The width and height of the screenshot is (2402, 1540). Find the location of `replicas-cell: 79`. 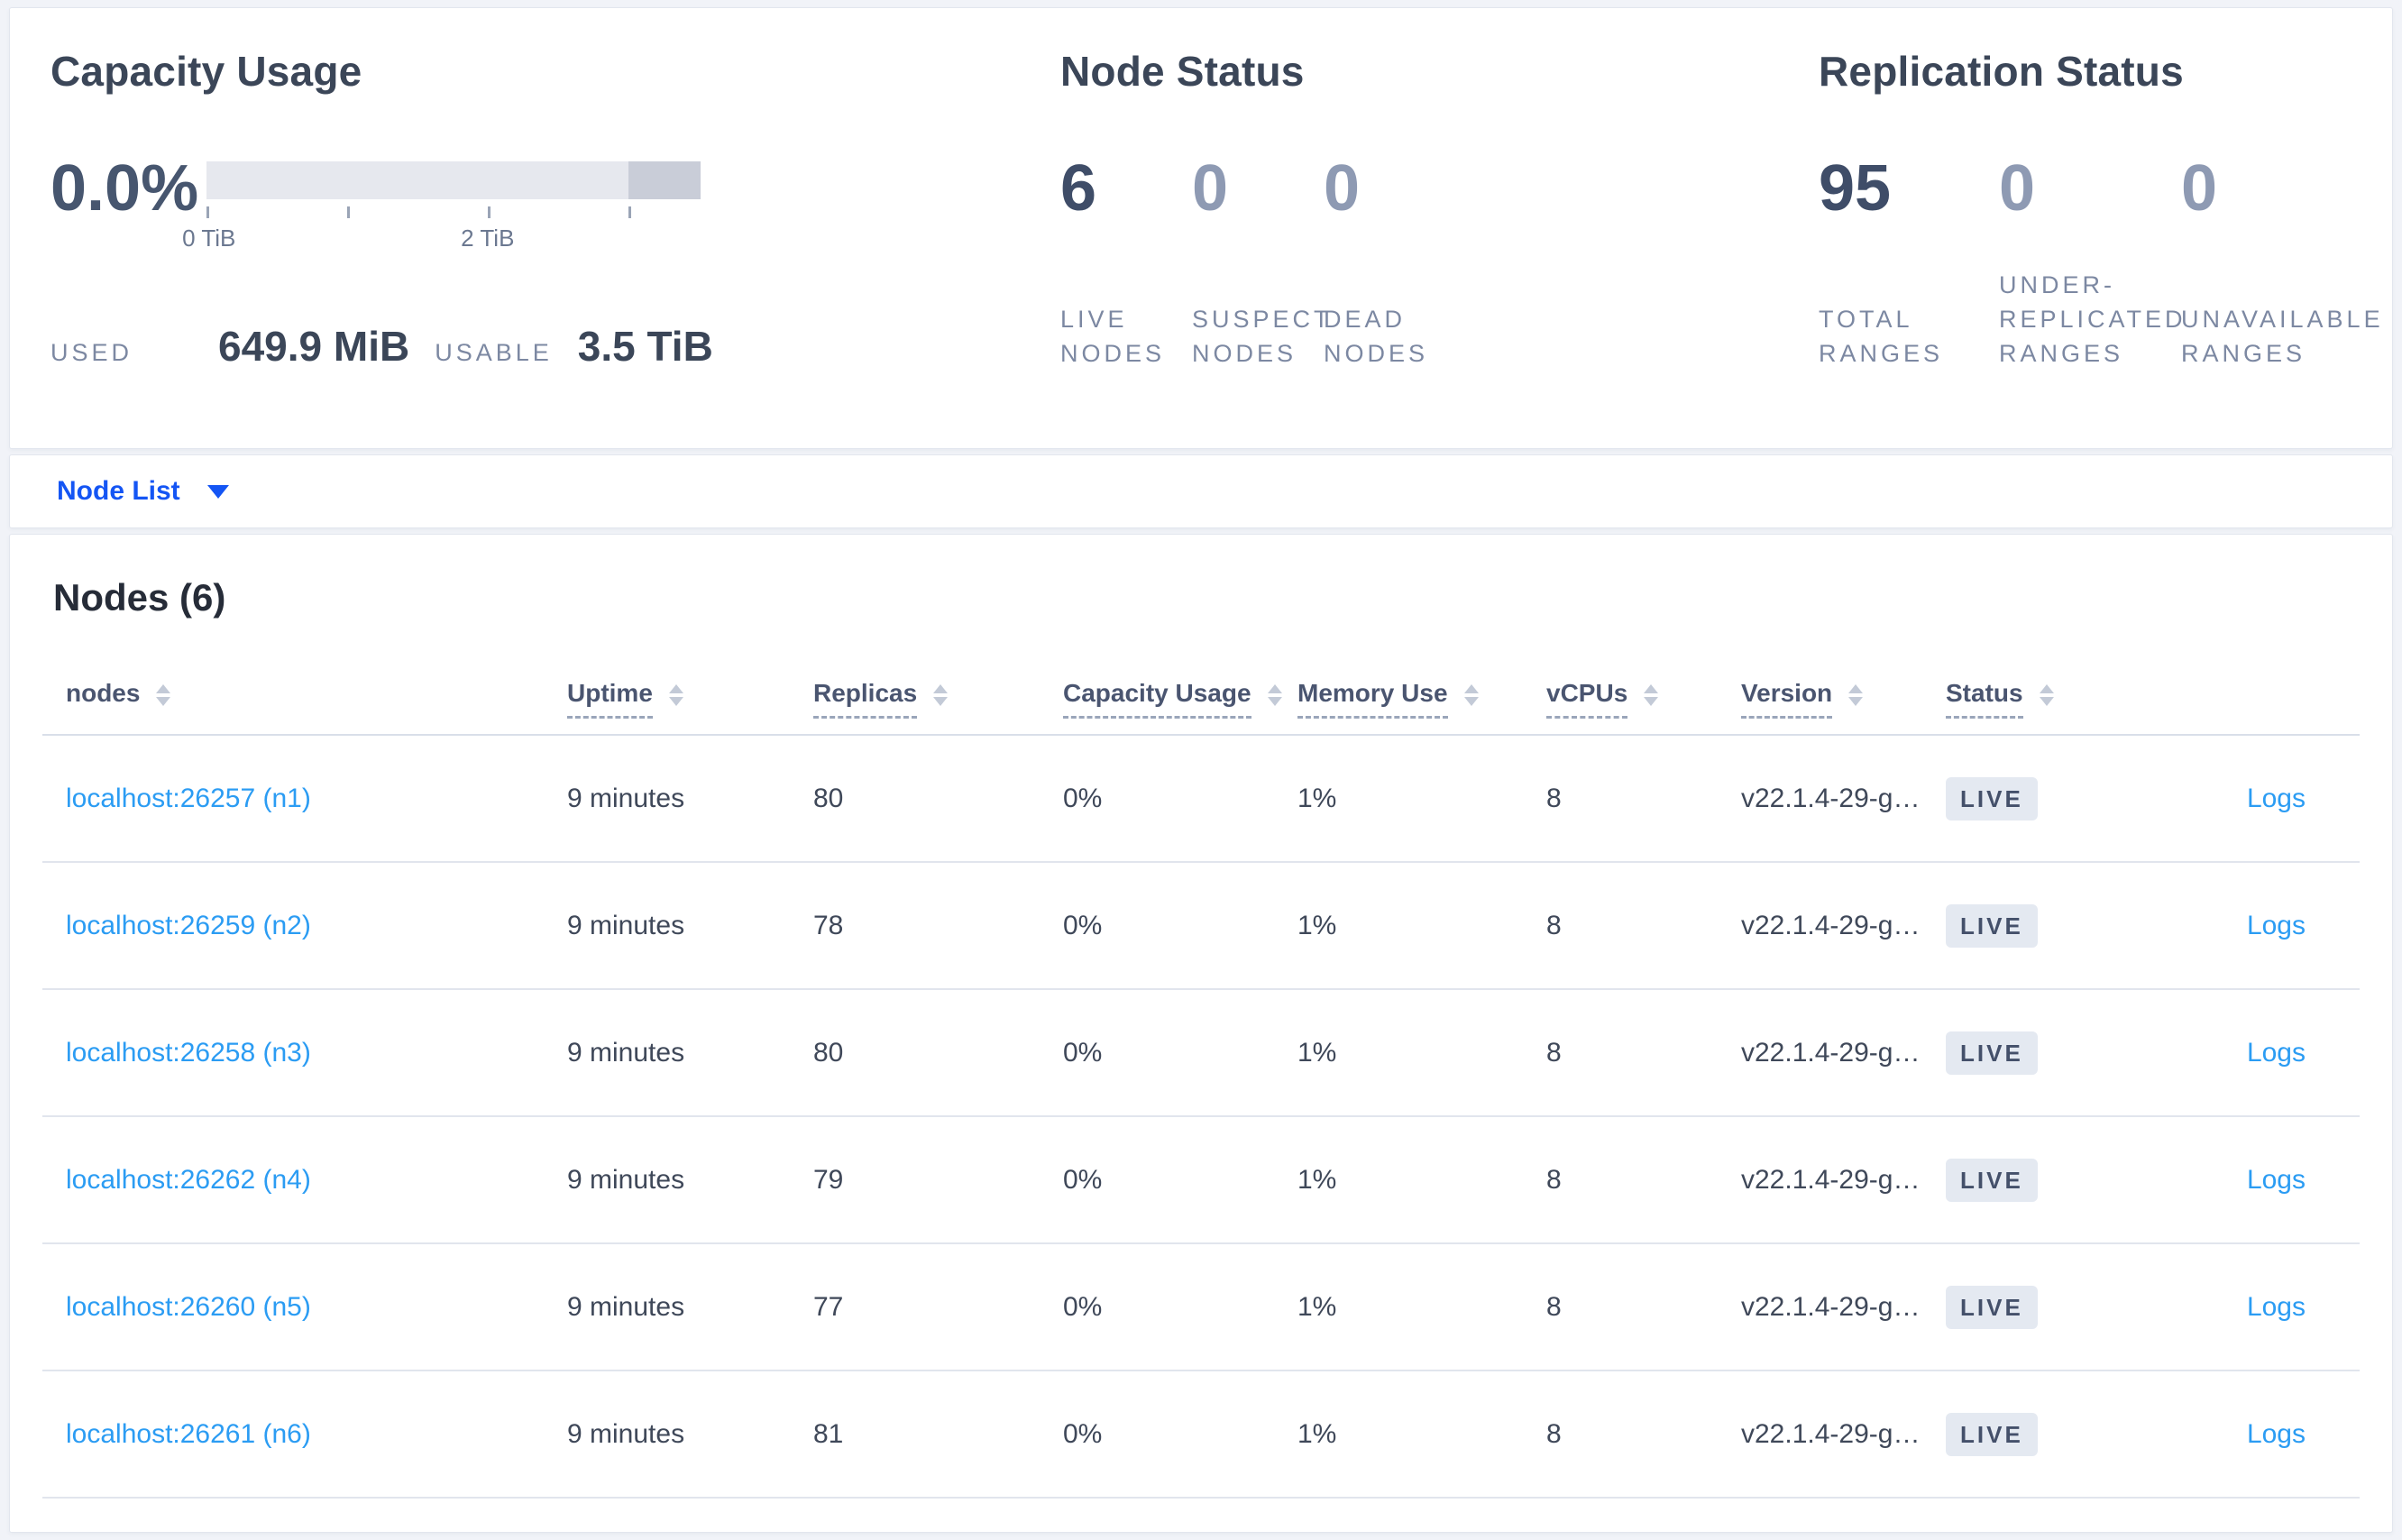

replicas-cell: 79 is located at coordinates (828, 1179).